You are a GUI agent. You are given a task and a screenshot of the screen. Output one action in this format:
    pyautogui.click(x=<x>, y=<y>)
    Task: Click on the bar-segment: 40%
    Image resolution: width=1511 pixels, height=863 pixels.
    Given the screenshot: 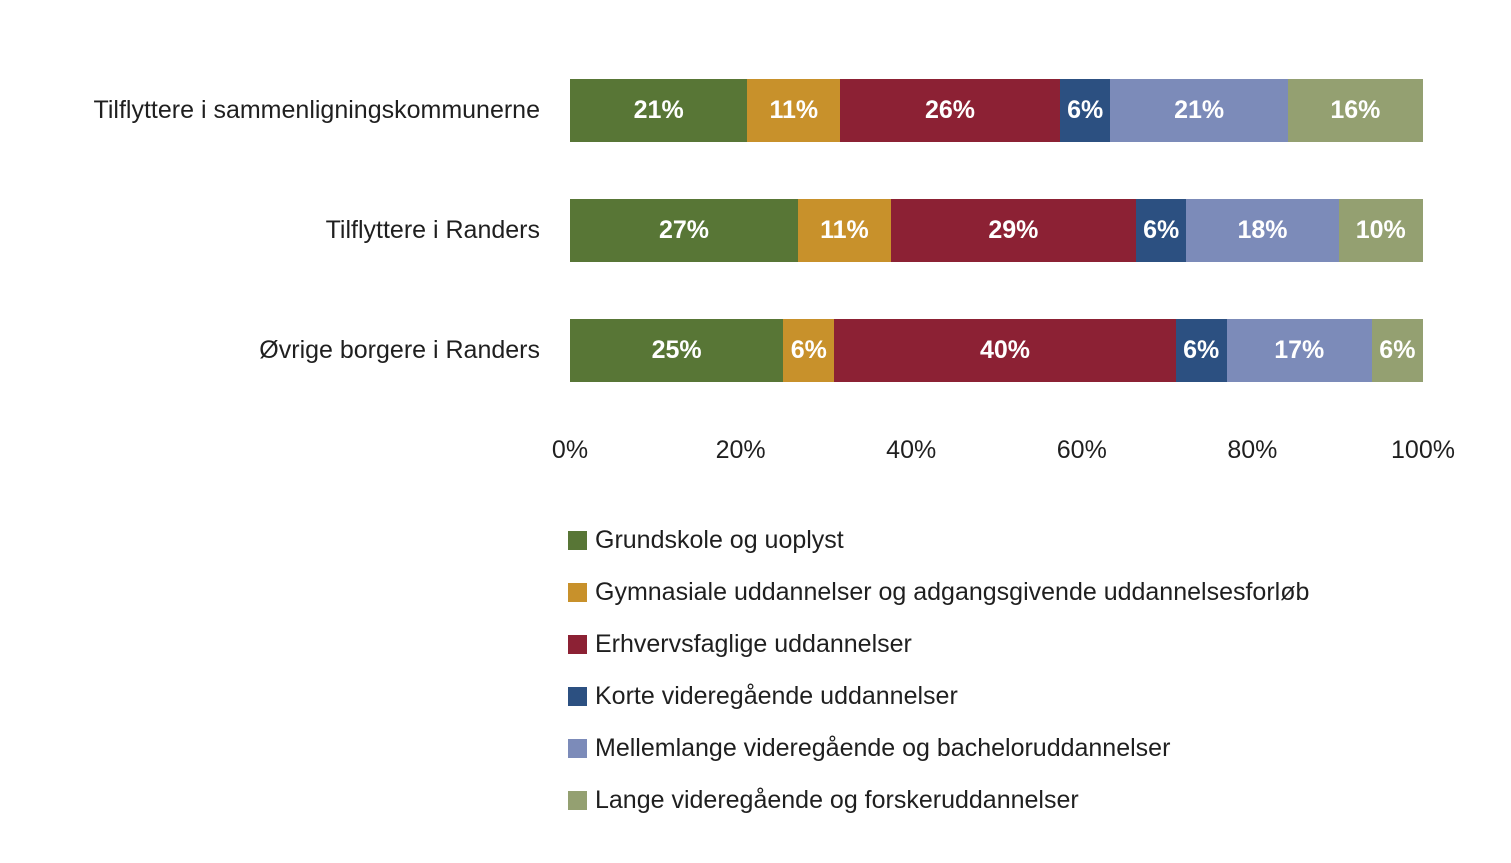 What is the action you would take?
    pyautogui.click(x=1005, y=350)
    